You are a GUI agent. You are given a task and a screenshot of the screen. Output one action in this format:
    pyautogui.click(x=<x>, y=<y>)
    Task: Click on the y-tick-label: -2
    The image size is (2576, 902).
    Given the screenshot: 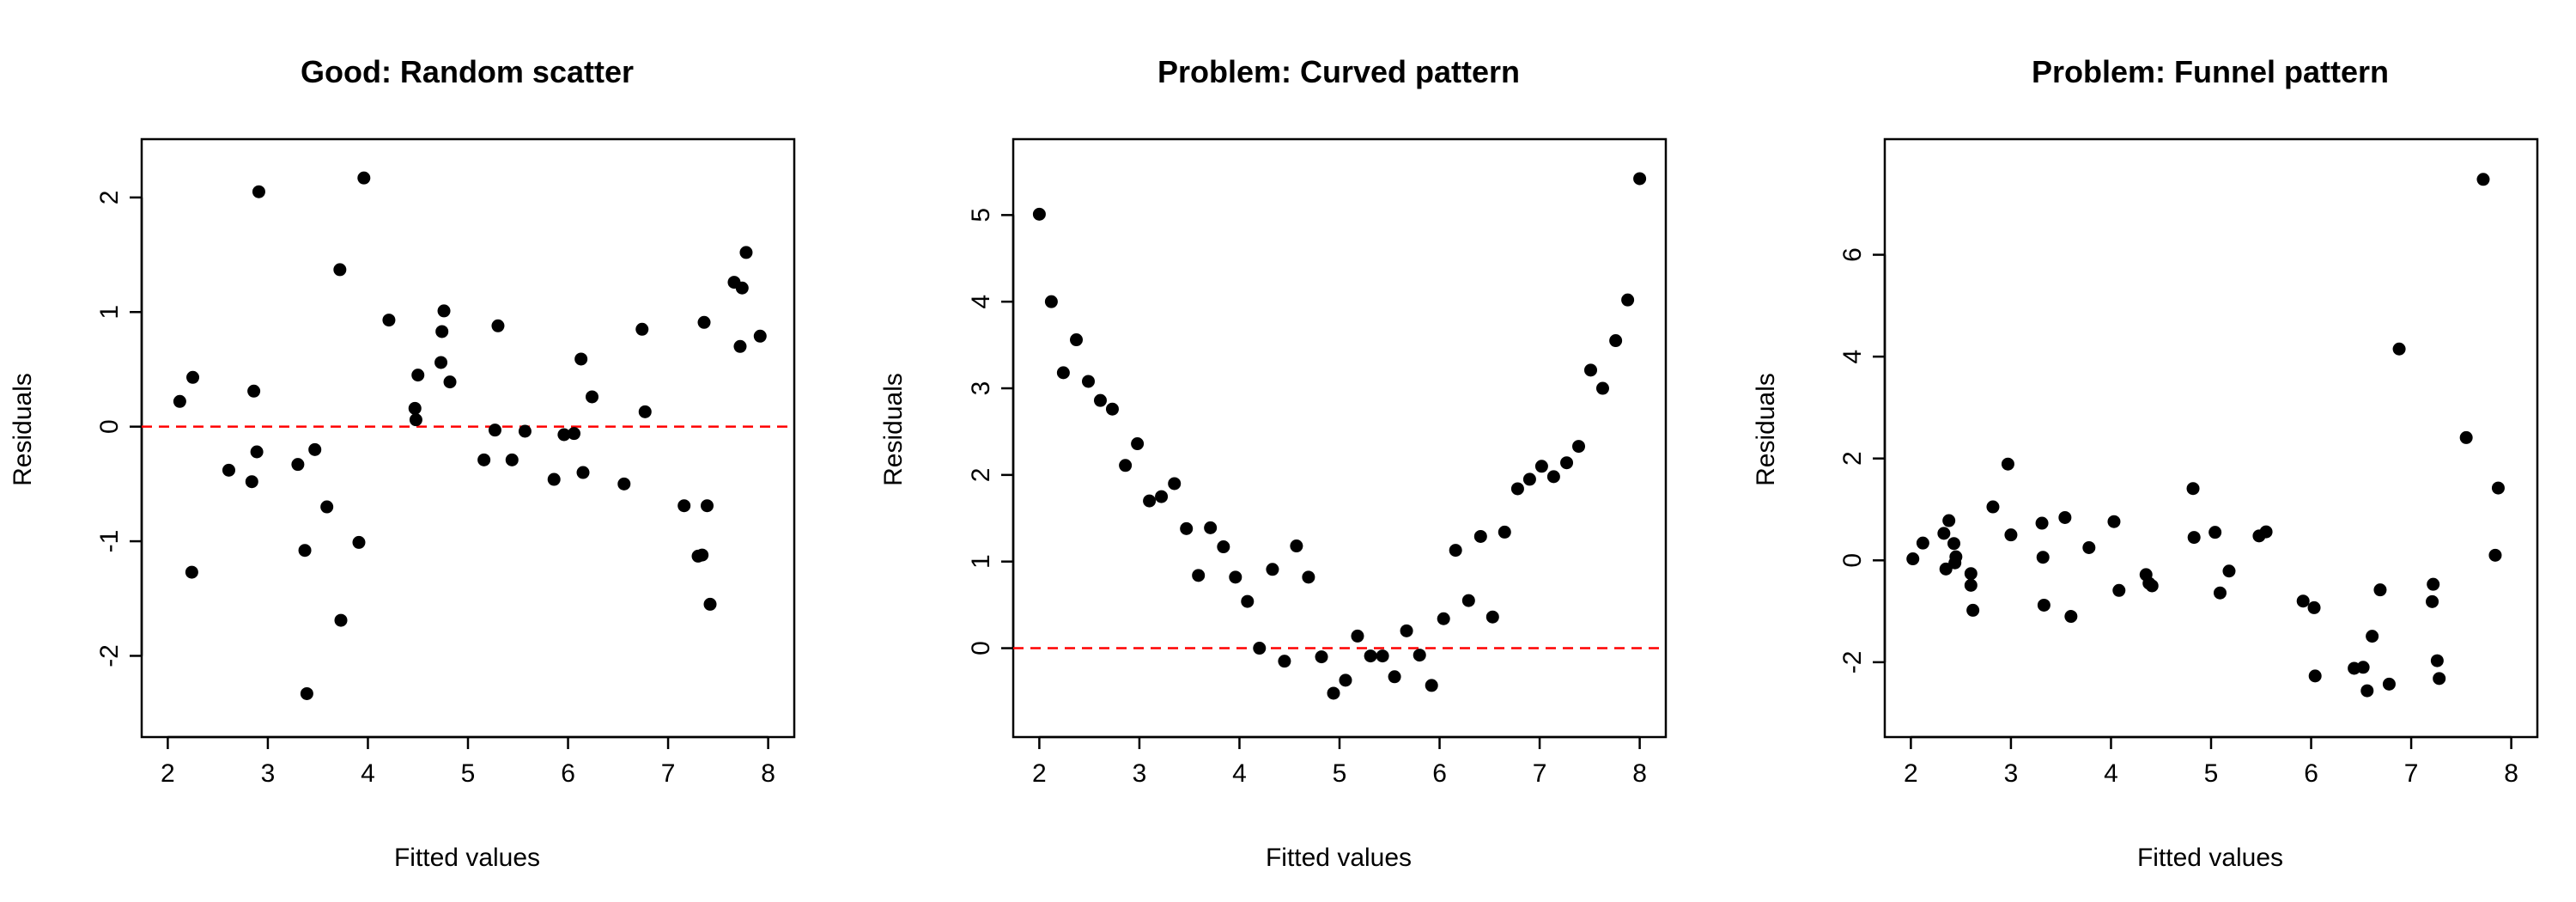 What is the action you would take?
    pyautogui.click(x=1852, y=662)
    